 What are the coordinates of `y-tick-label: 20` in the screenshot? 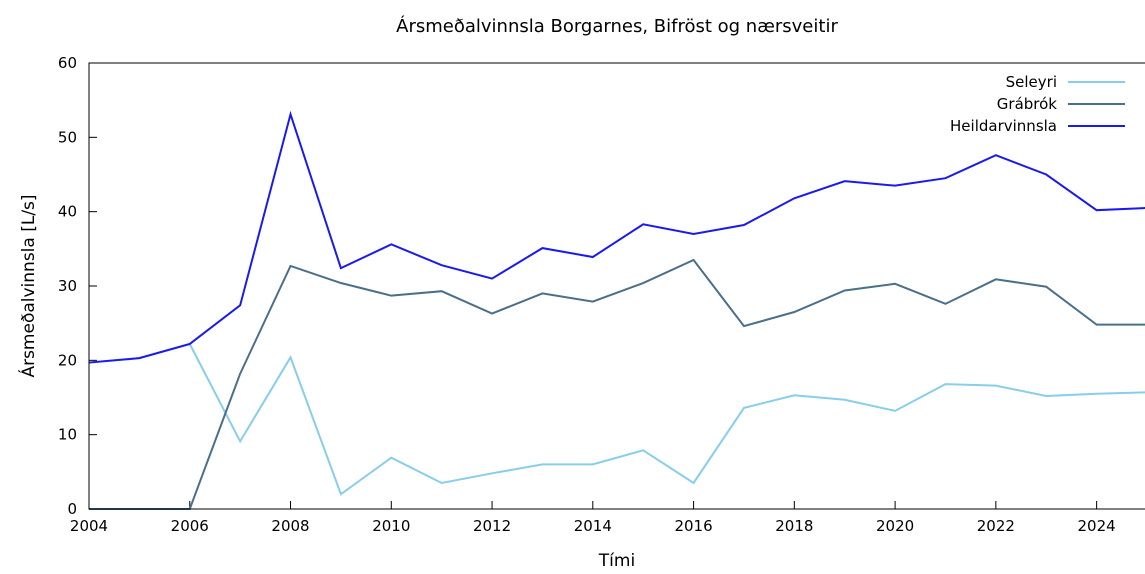 It's located at (67, 360).